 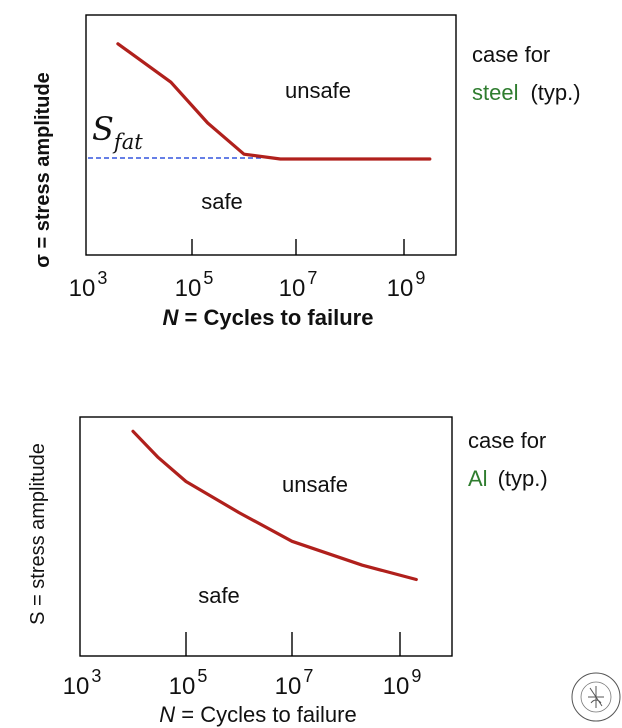 What do you see at coordinates (478, 478) in the screenshot?
I see `material-name: Al` at bounding box center [478, 478].